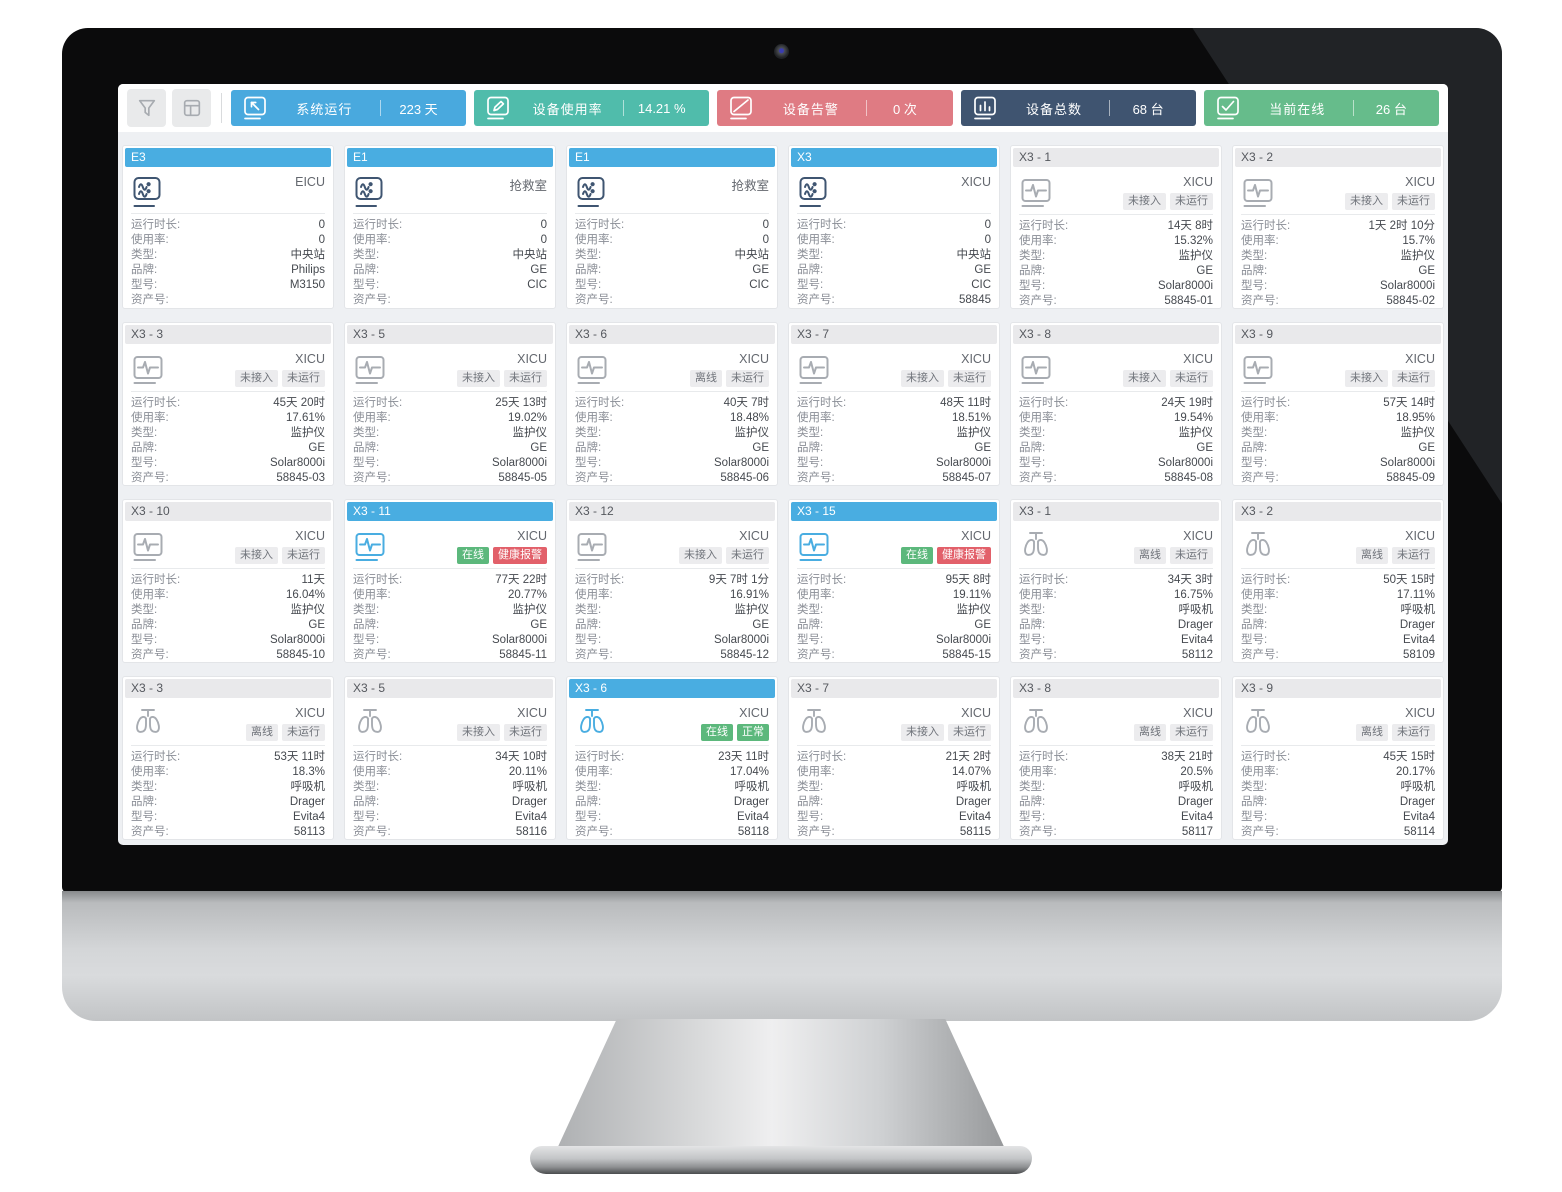  Describe the element at coordinates (349, 108) in the screenshot. I see `stat-widget-system-uptime: 系统运行 223 天` at that location.